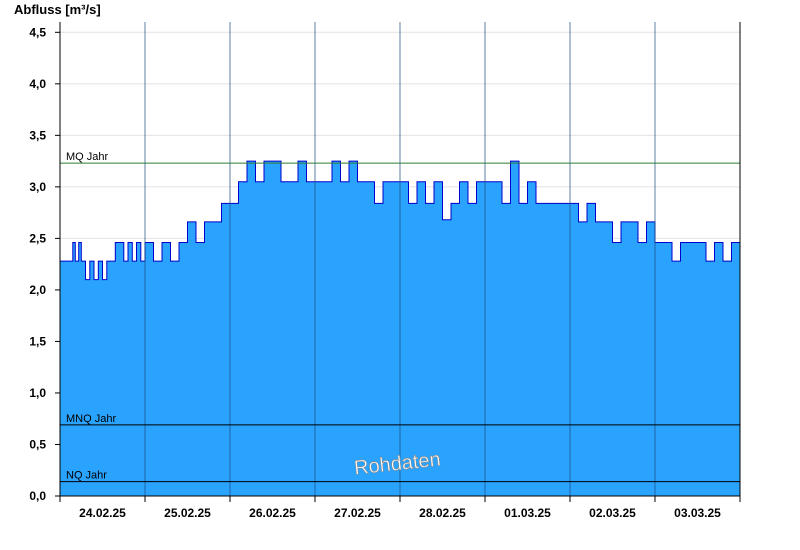 The image size is (800, 550). I want to click on ref-label: MNQ Jahr, so click(91, 419).